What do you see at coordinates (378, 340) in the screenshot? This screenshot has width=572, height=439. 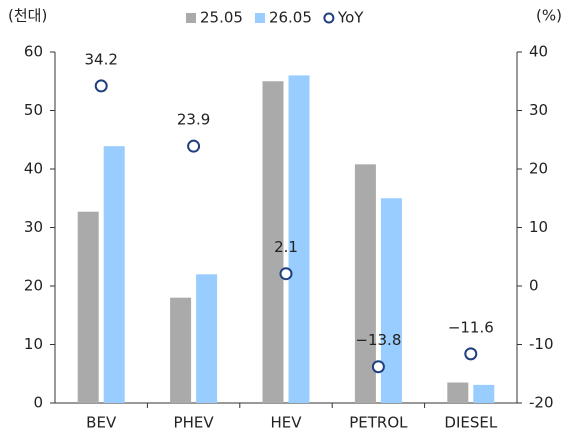 I see `data-label: −13.8` at bounding box center [378, 340].